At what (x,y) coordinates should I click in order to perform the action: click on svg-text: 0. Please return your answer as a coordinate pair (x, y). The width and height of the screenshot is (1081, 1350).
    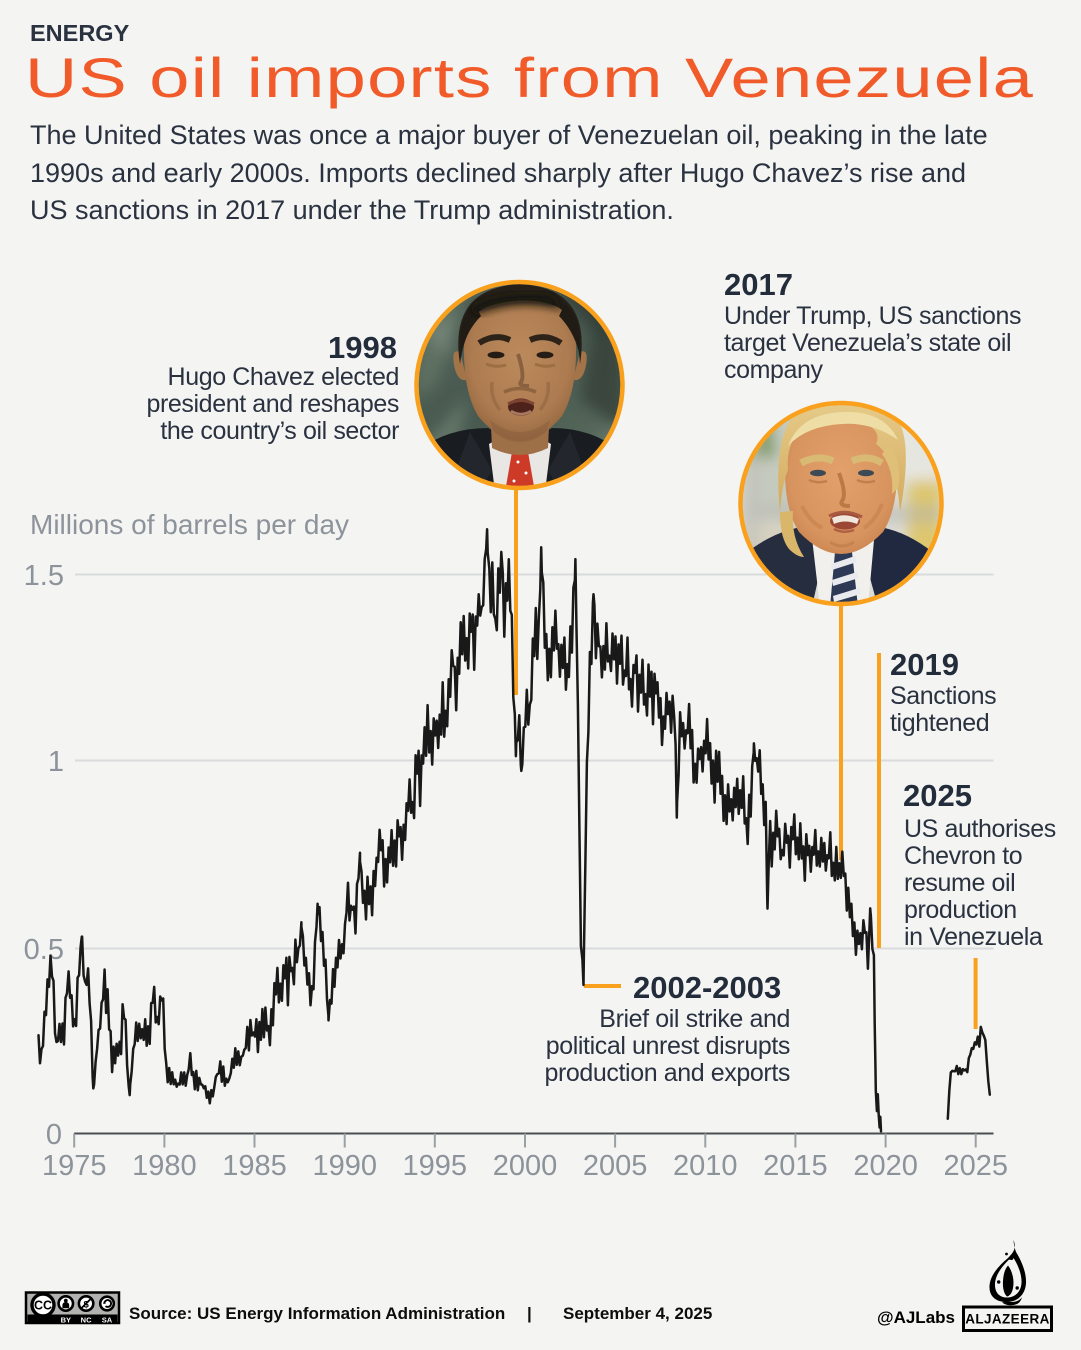
    Looking at the image, I should click on (54, 1135).